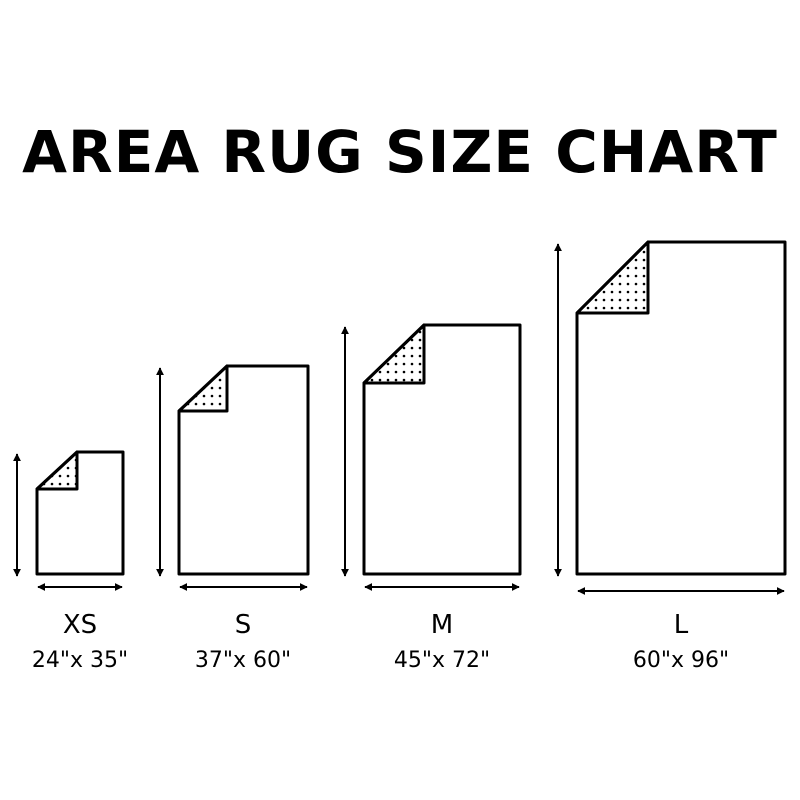 The image size is (800, 800). Describe the element at coordinates (400, 152) in the screenshot. I see `chart-title: AREA RUG SIZE CHART` at that location.